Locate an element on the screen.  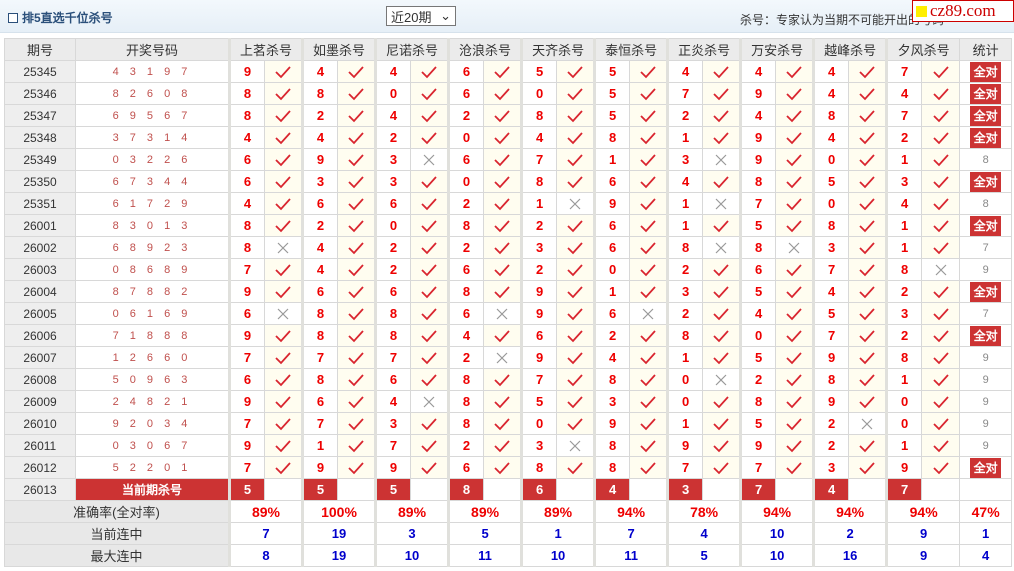
kill-number: 1 is located at coordinates (320, 445).